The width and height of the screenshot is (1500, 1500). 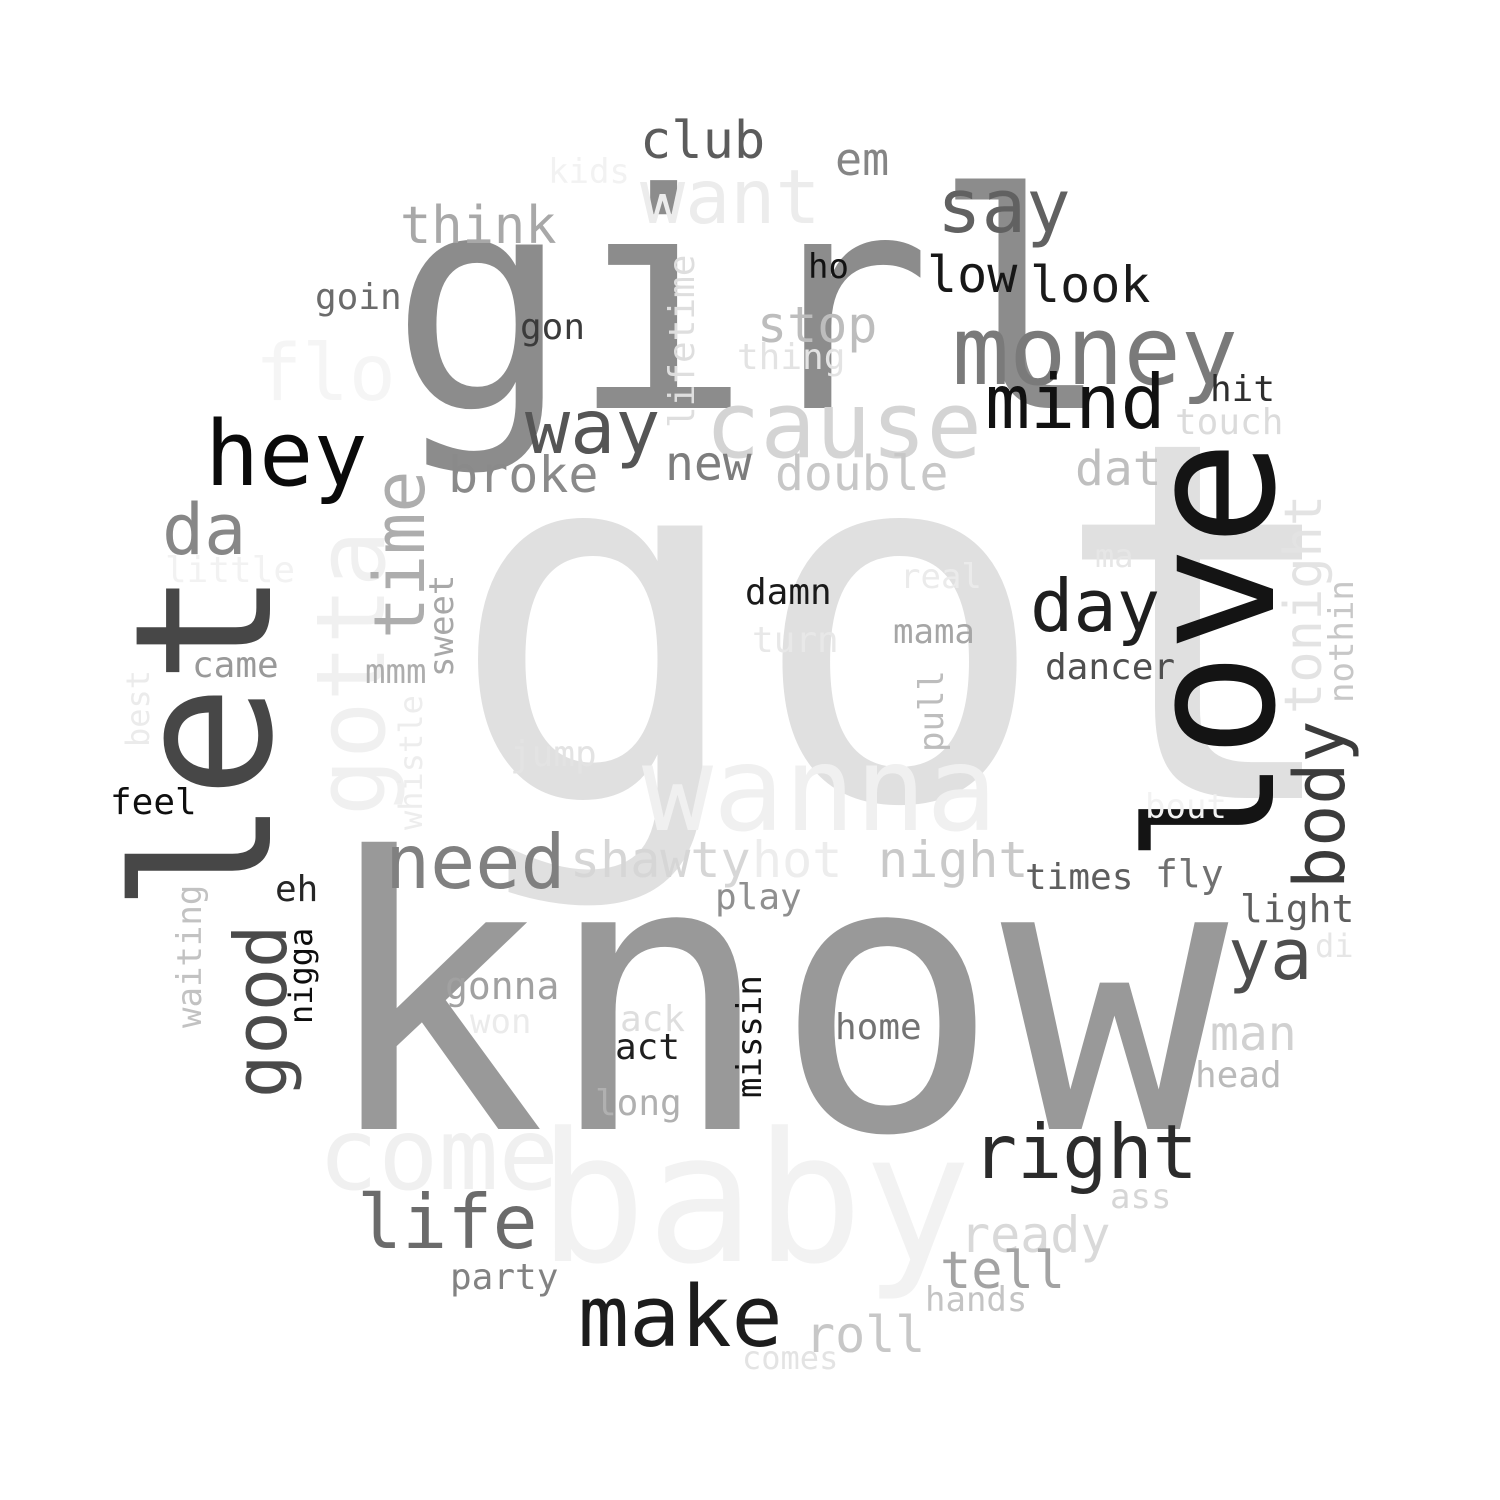 What do you see at coordinates (1186, 807) in the screenshot?
I see `word-bout: bout` at bounding box center [1186, 807].